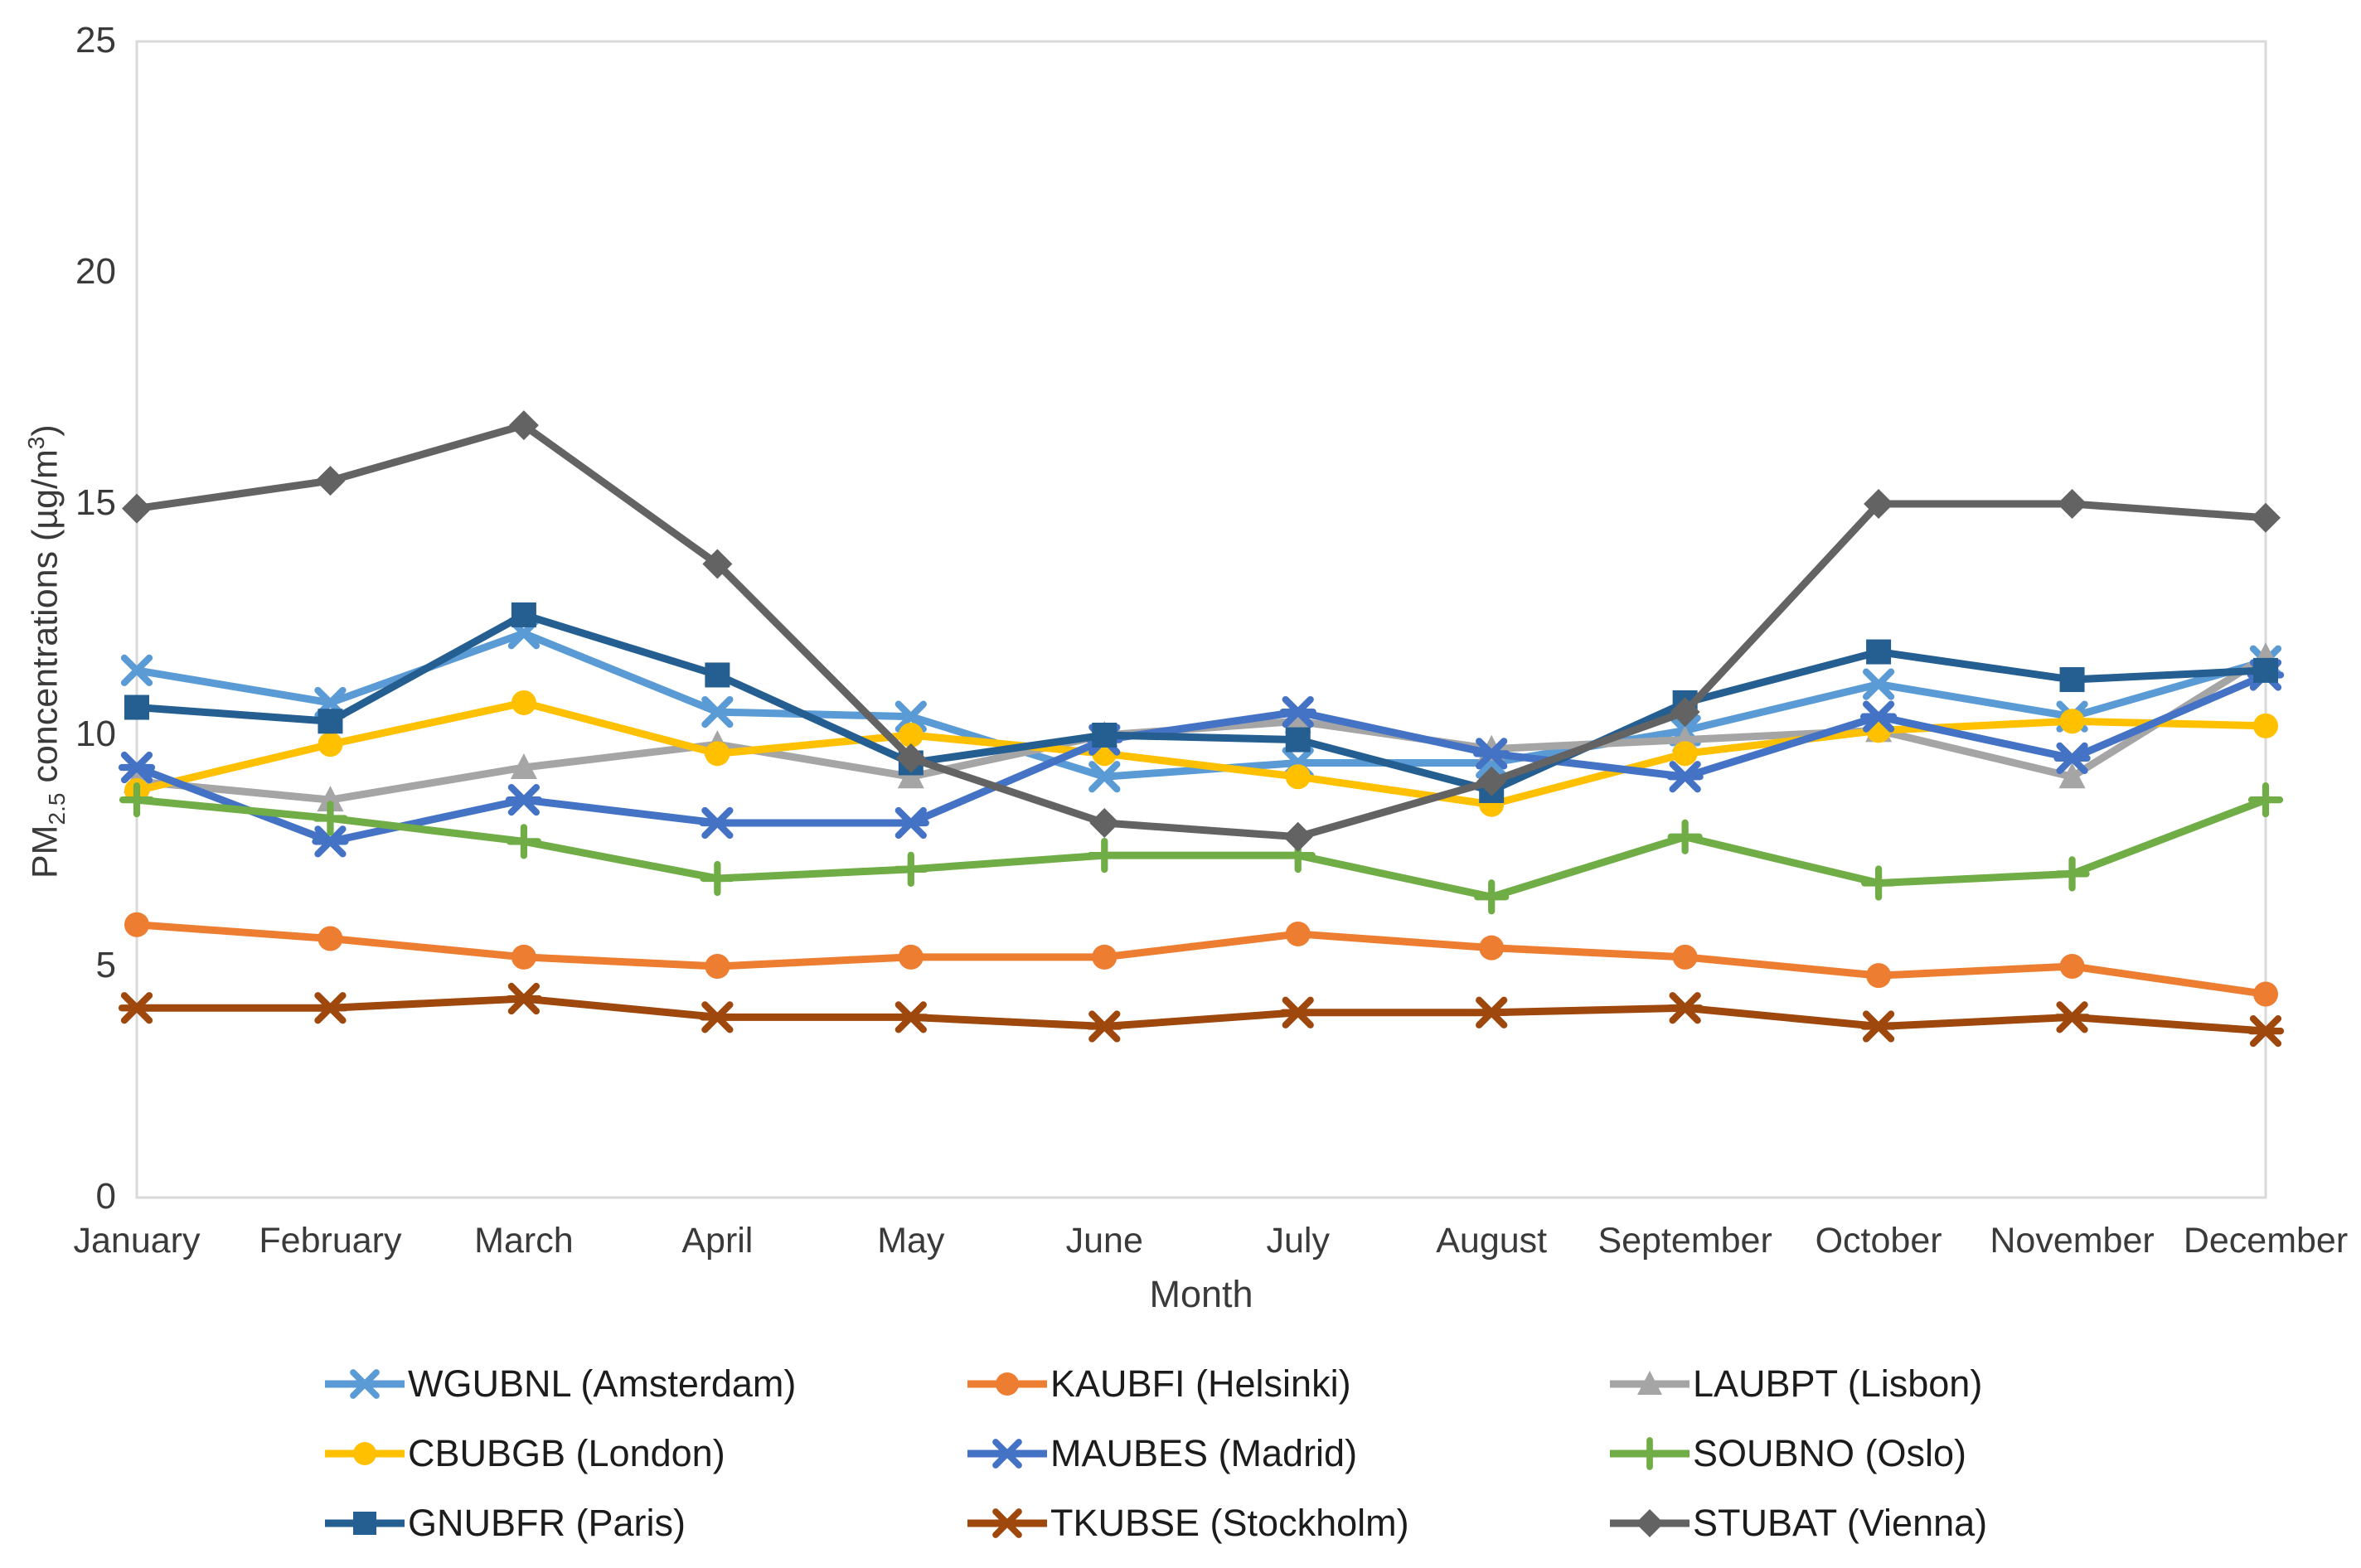  I want to click on y-tick-label: 5, so click(105, 965).